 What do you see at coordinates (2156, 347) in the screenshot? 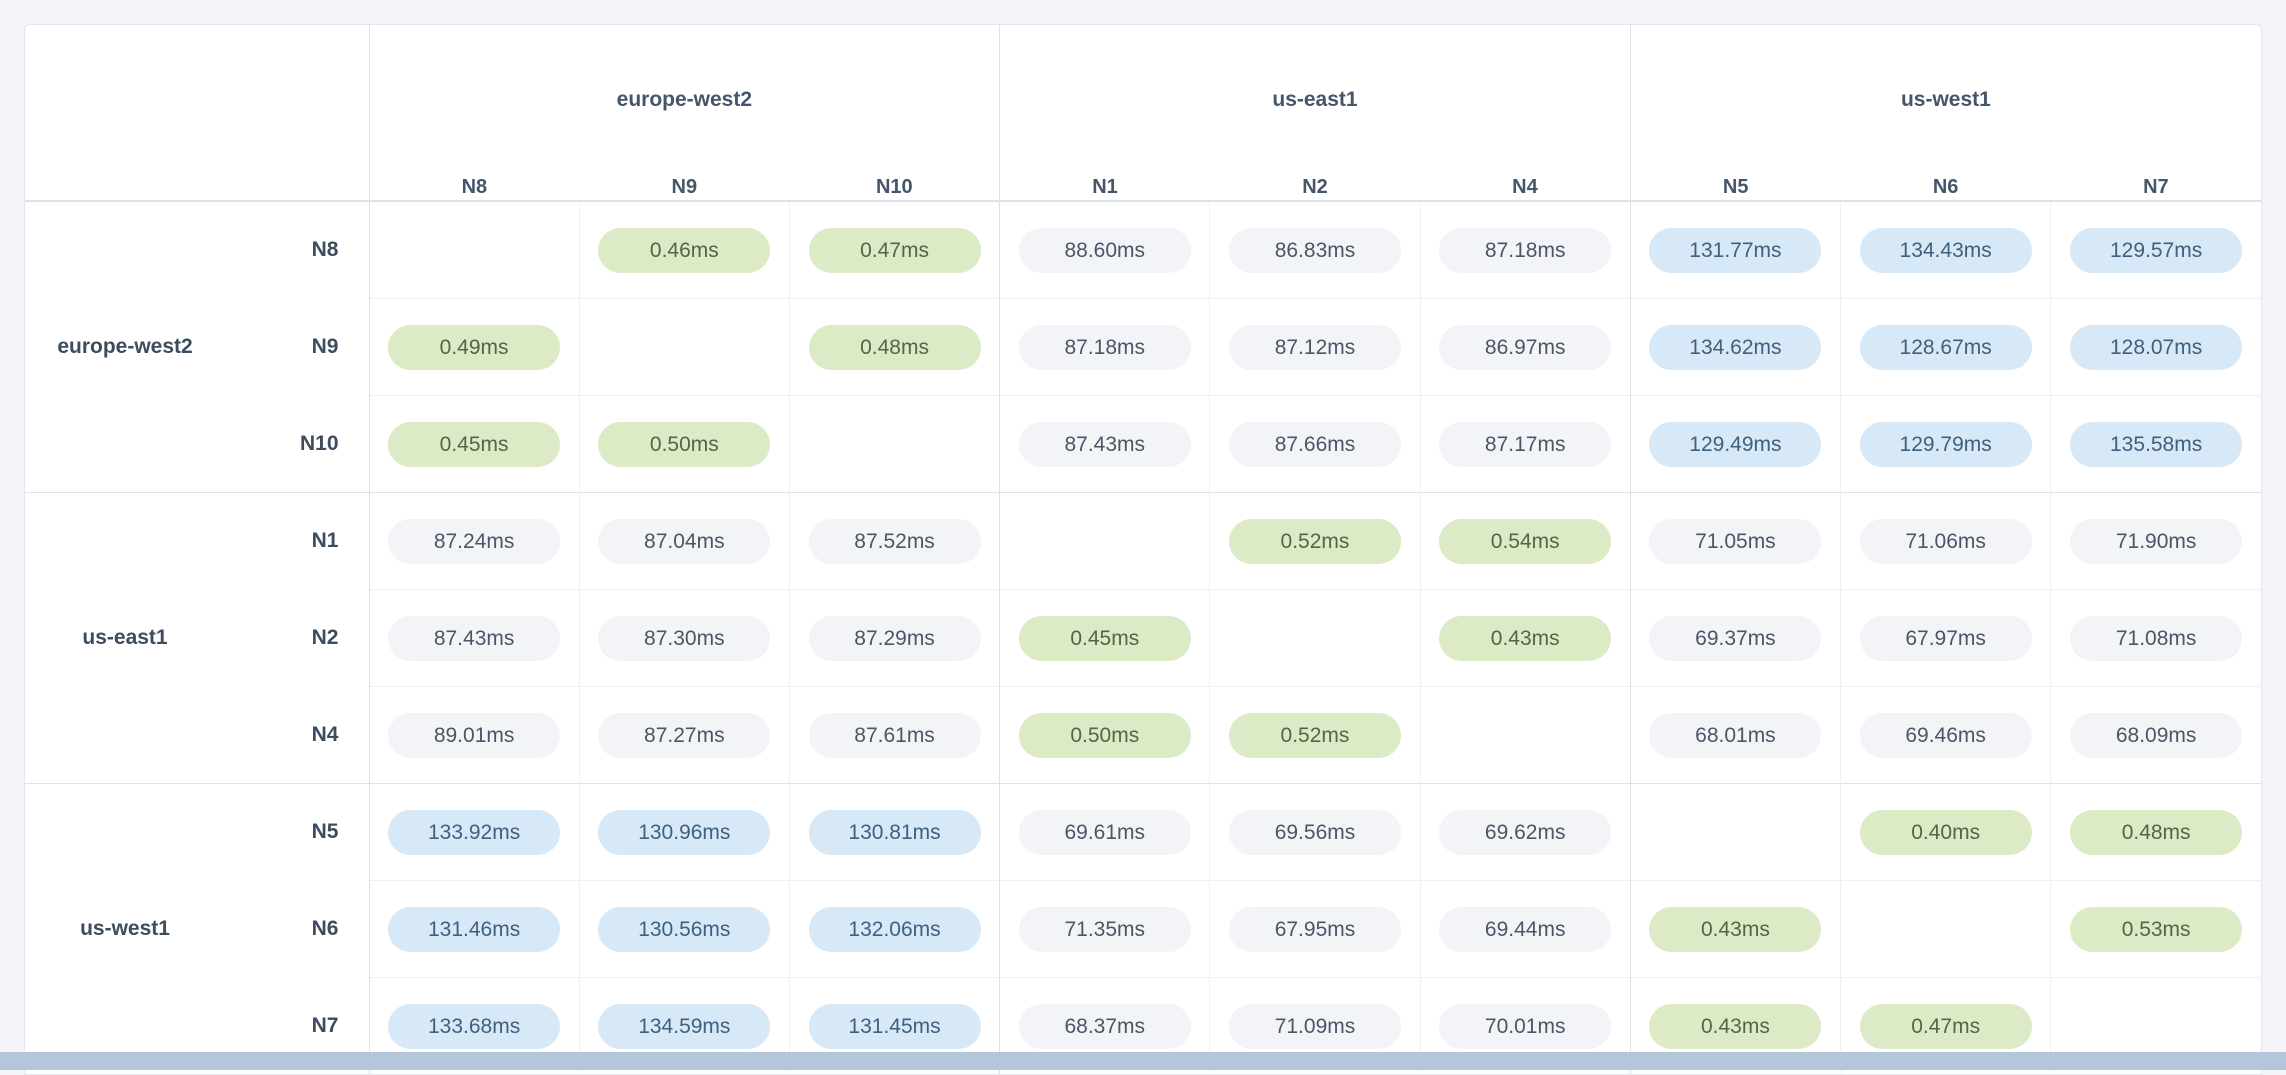
I see `latency-pill: 128.07ms` at bounding box center [2156, 347].